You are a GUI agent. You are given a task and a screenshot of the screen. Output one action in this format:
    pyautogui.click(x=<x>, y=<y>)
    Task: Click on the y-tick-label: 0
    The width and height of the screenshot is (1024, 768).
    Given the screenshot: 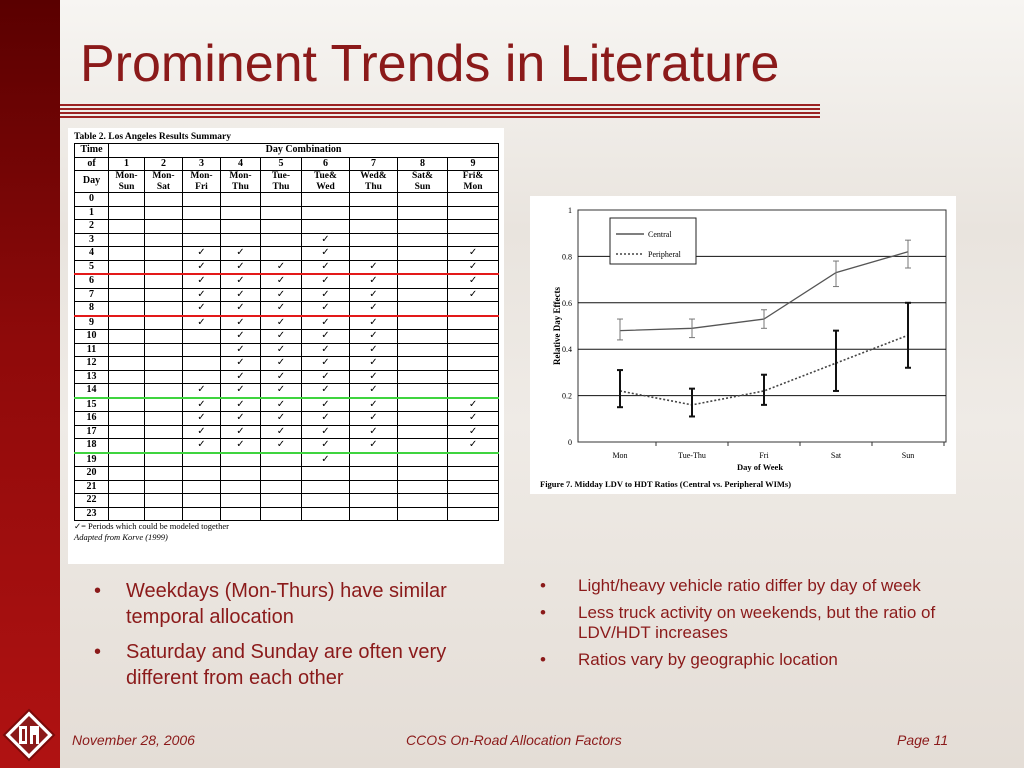 What is the action you would take?
    pyautogui.click(x=570, y=442)
    